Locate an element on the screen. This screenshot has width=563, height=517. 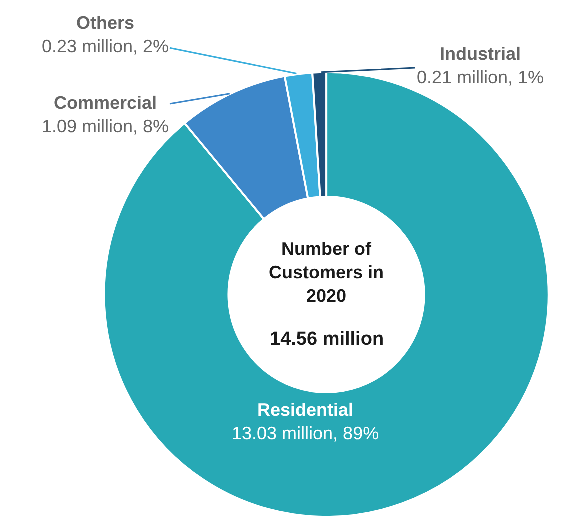
data-label: 13.03 million, 89% is located at coordinates (306, 433).